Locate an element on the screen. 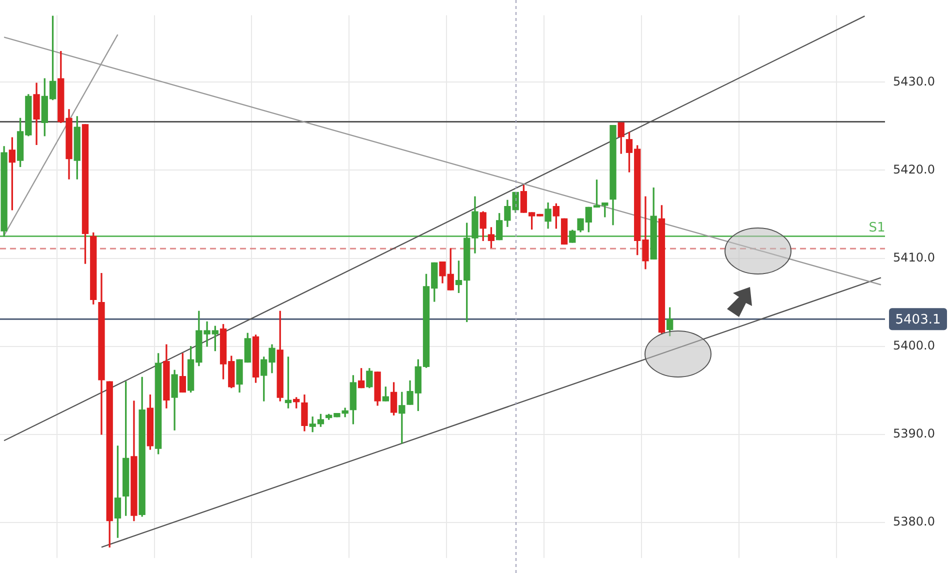 This screenshot has width=951, height=573. y-tick-label: 5390.0 is located at coordinates (914, 433).